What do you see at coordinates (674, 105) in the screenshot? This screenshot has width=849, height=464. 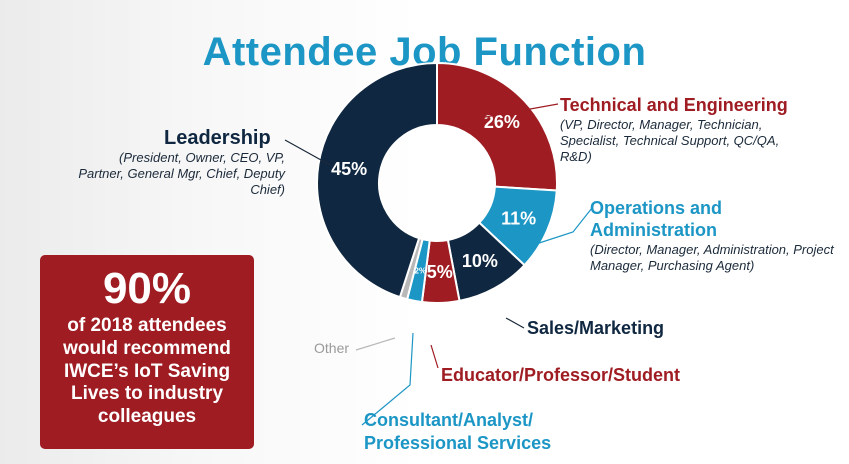 I see `slice-name: Technical and Engineering` at bounding box center [674, 105].